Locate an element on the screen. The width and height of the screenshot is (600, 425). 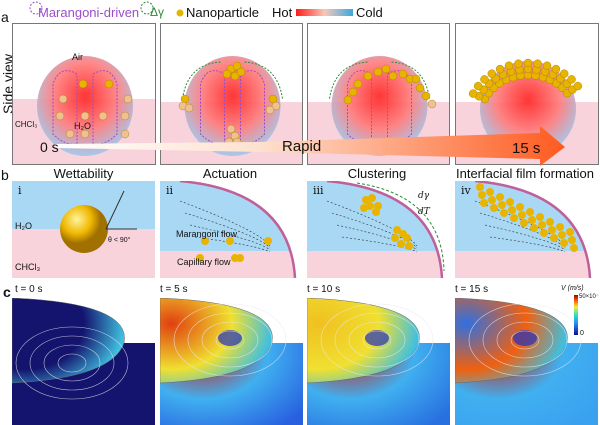
h2o-label-a: H₂O is located at coordinates (82, 126).